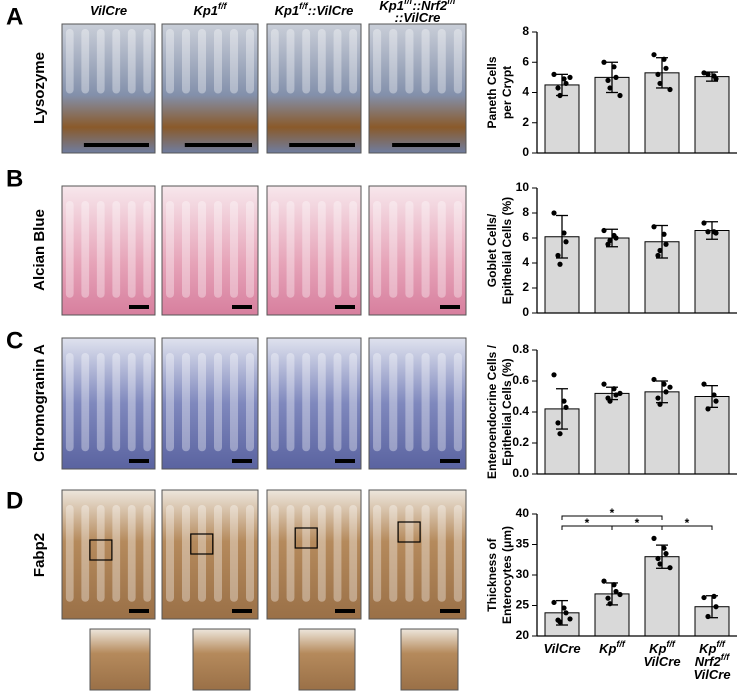 This screenshot has height=691, width=750. What do you see at coordinates (523, 544) in the screenshot?
I see `y-tick-label: 35` at bounding box center [523, 544].